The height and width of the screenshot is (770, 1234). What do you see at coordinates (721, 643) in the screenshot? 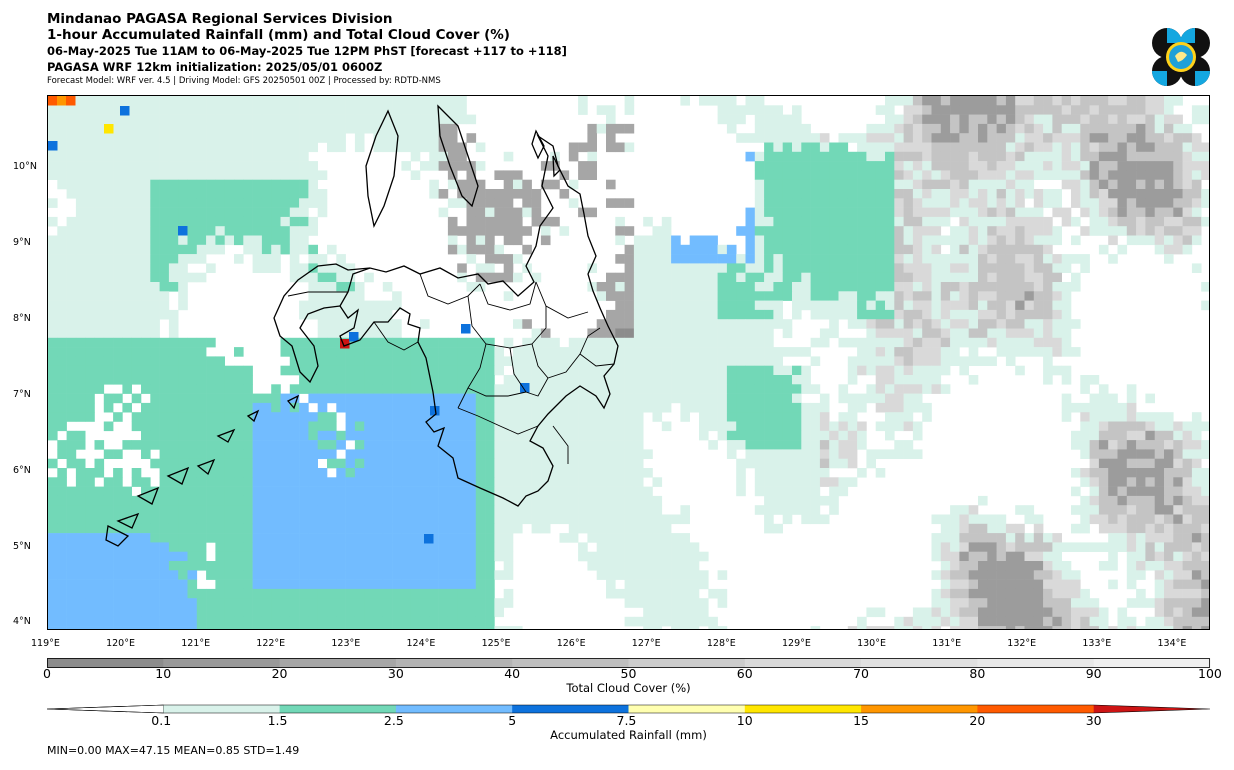
I see `lon-tick-label: 128°E` at bounding box center [721, 643].